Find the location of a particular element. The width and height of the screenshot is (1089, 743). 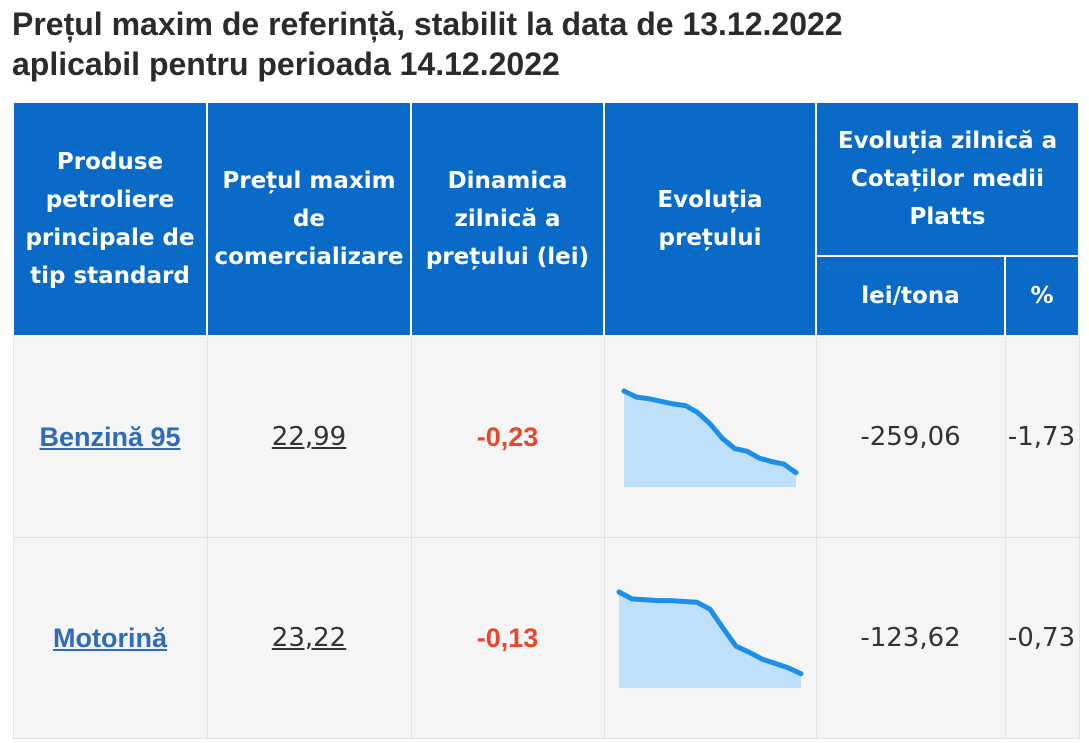

daily-change-cell: -0,13 is located at coordinates (507, 638).